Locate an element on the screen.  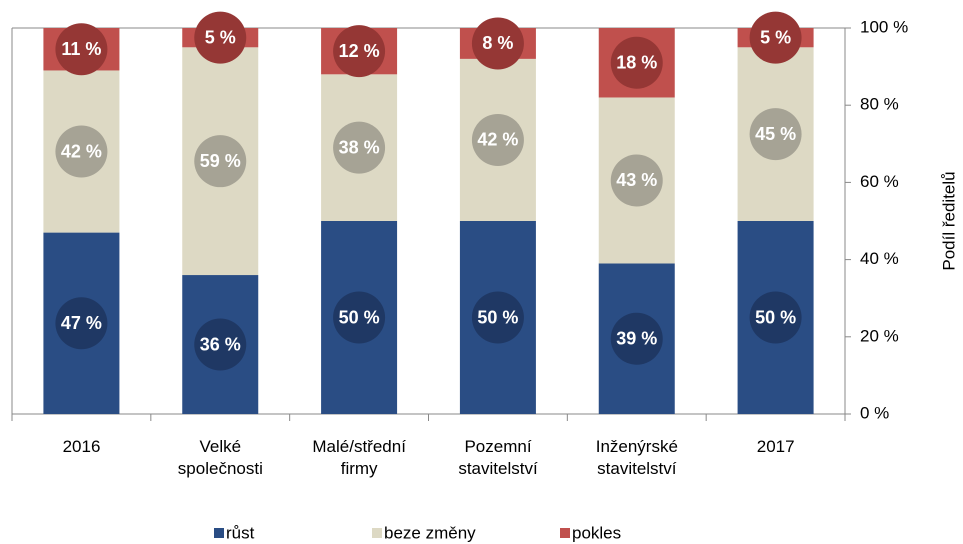
value-label: 59 % is located at coordinates (220, 161).